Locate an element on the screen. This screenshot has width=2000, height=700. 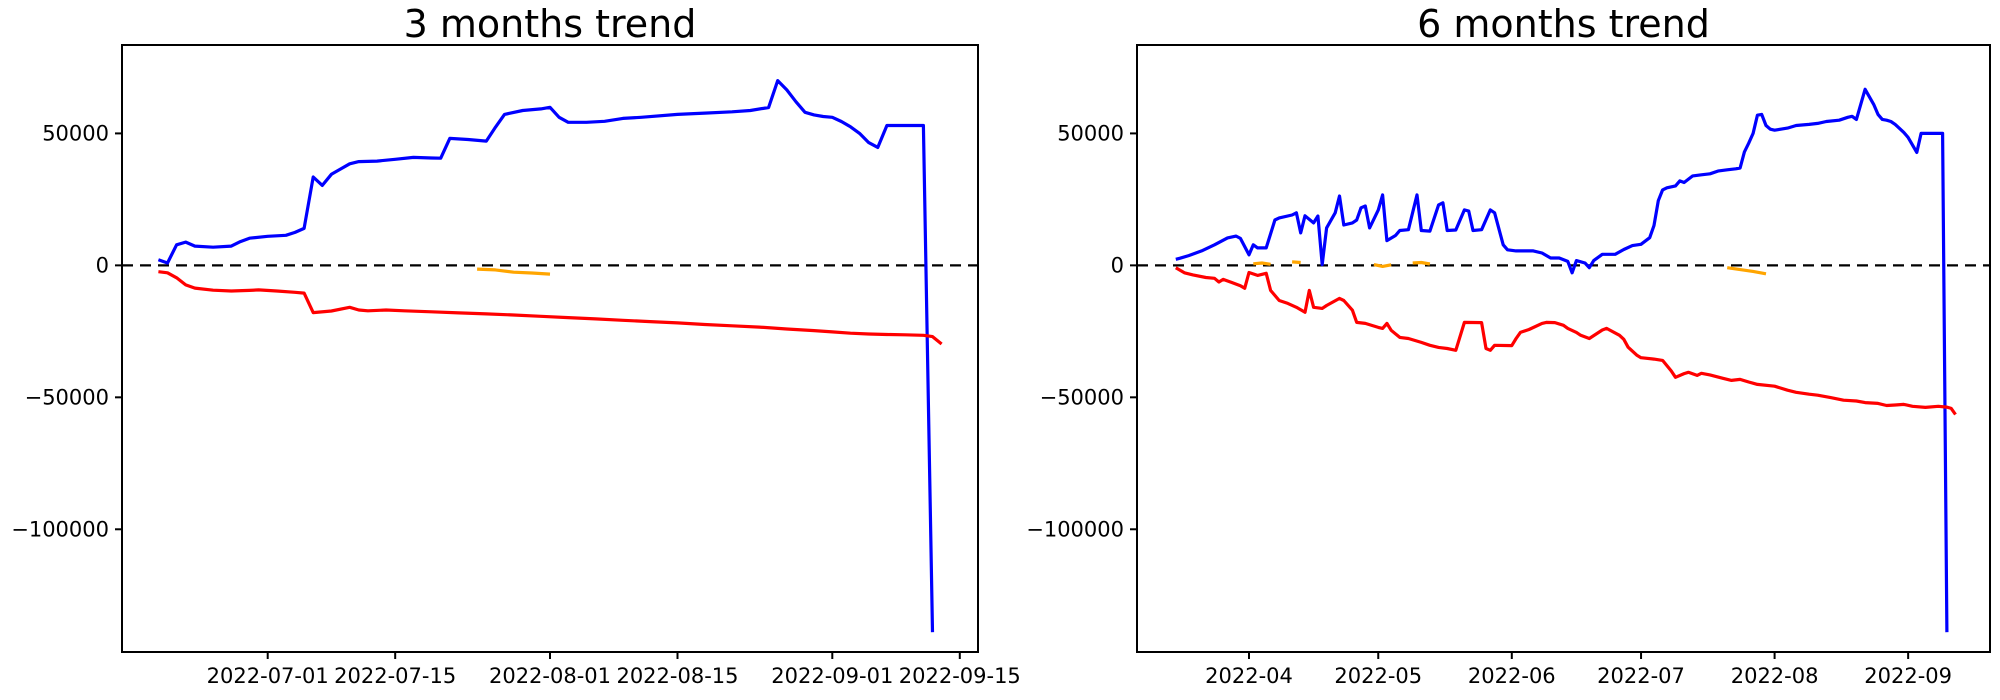
6-months-x-tick-label: 2022-06 is located at coordinates (1512, 676).